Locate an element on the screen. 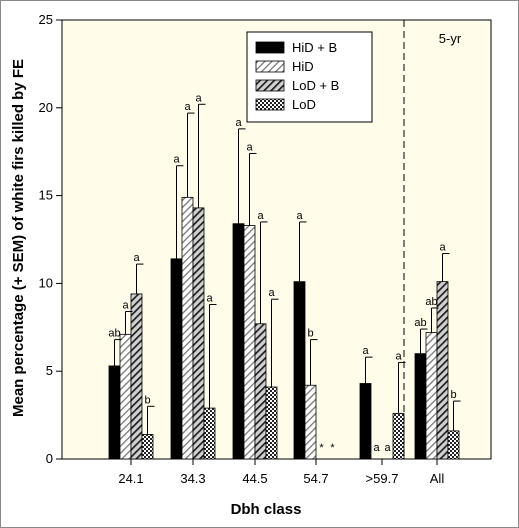  legend-label: HiD + B is located at coordinates (314, 47).